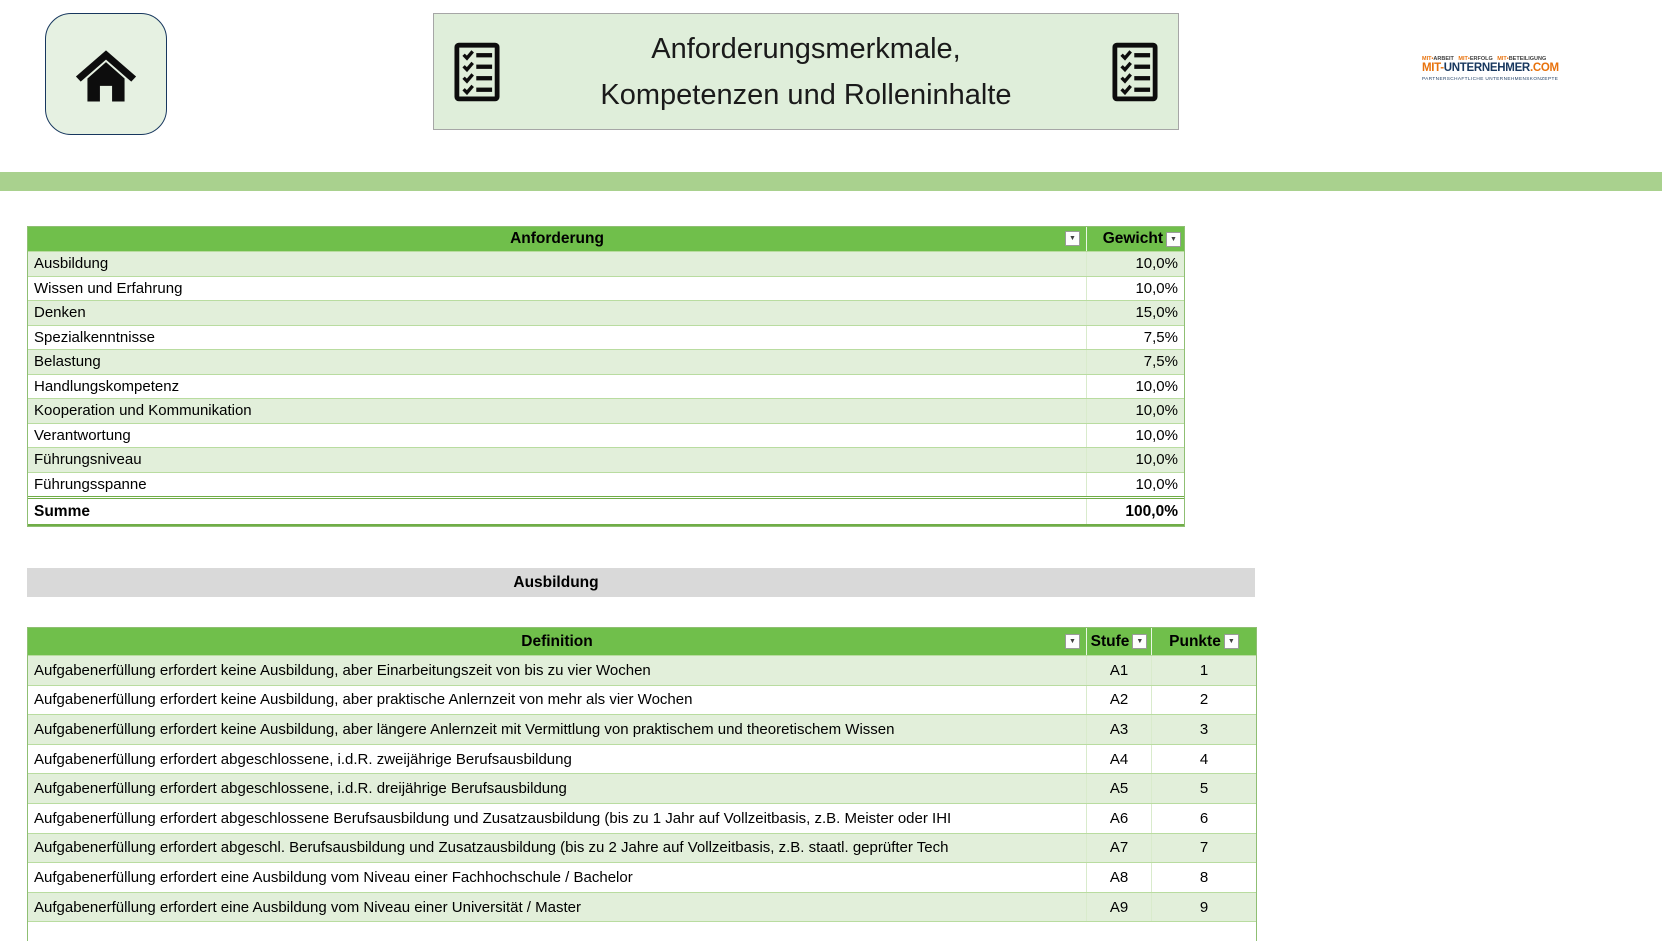  Describe the element at coordinates (107, 386) in the screenshot. I see `requirement-cell: Handlungskompetenz` at that location.